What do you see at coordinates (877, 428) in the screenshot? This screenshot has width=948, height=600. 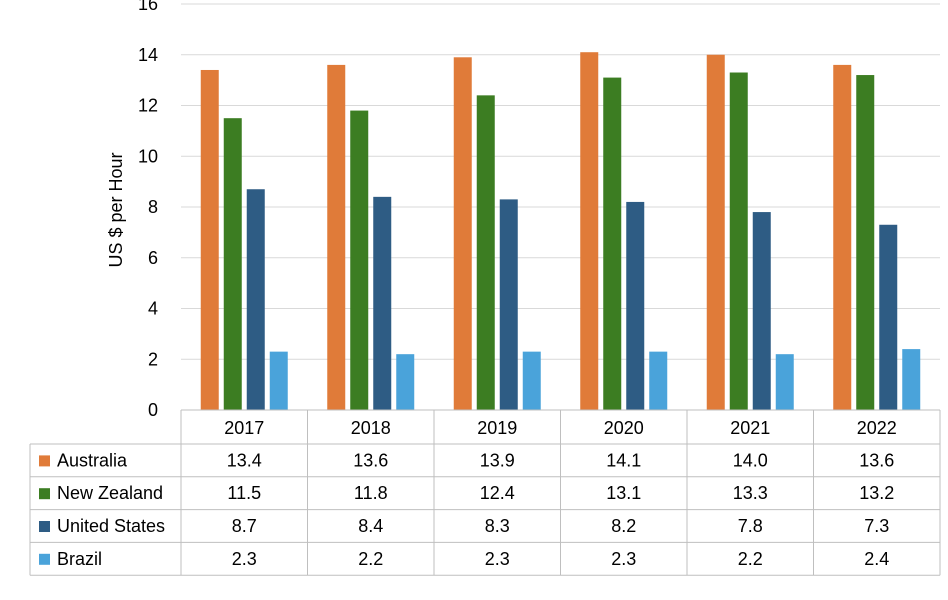 I see `x-category-label: 2022` at bounding box center [877, 428].